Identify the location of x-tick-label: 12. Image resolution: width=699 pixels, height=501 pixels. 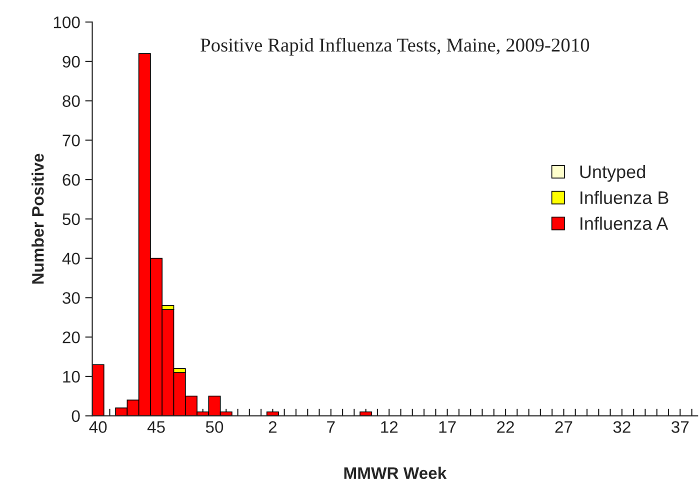
(389, 427).